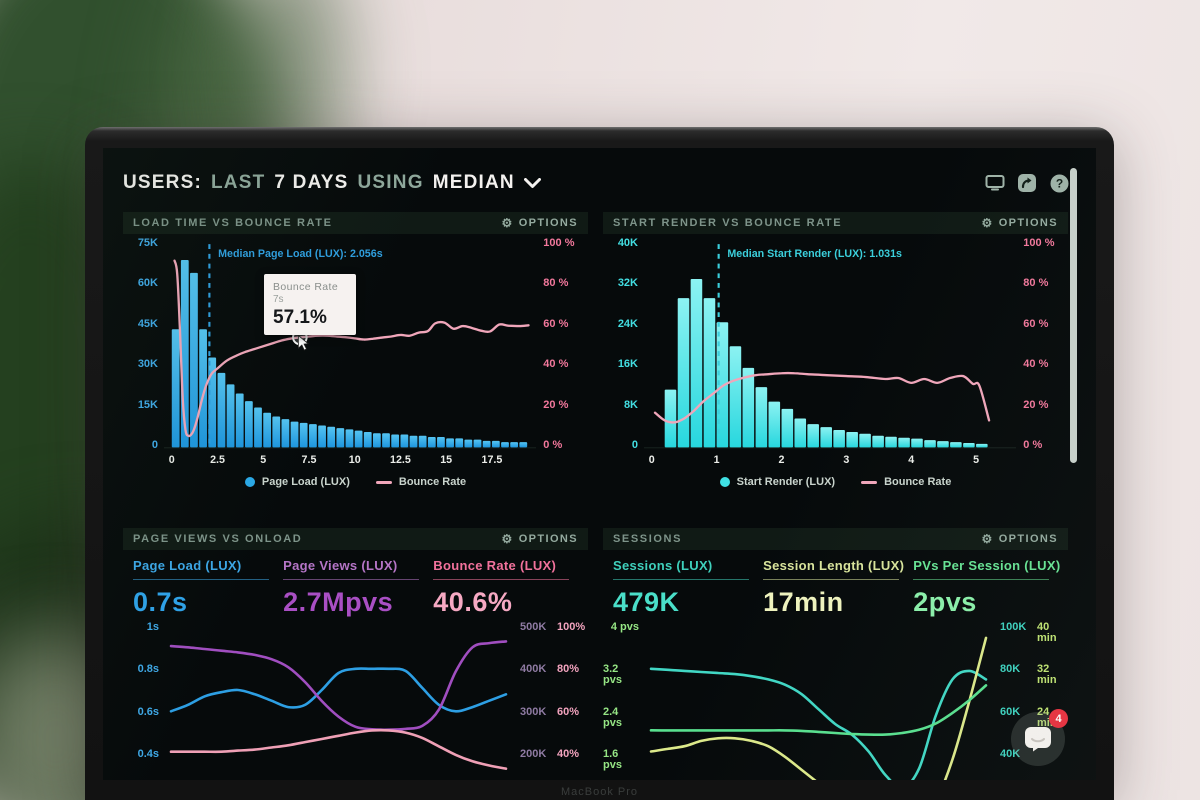  Describe the element at coordinates (830, 354) in the screenshot. I see `start-render-histogram-chart: Median Start Render (LUX): 1.031s 0 1 2 3 4 5` at that location.